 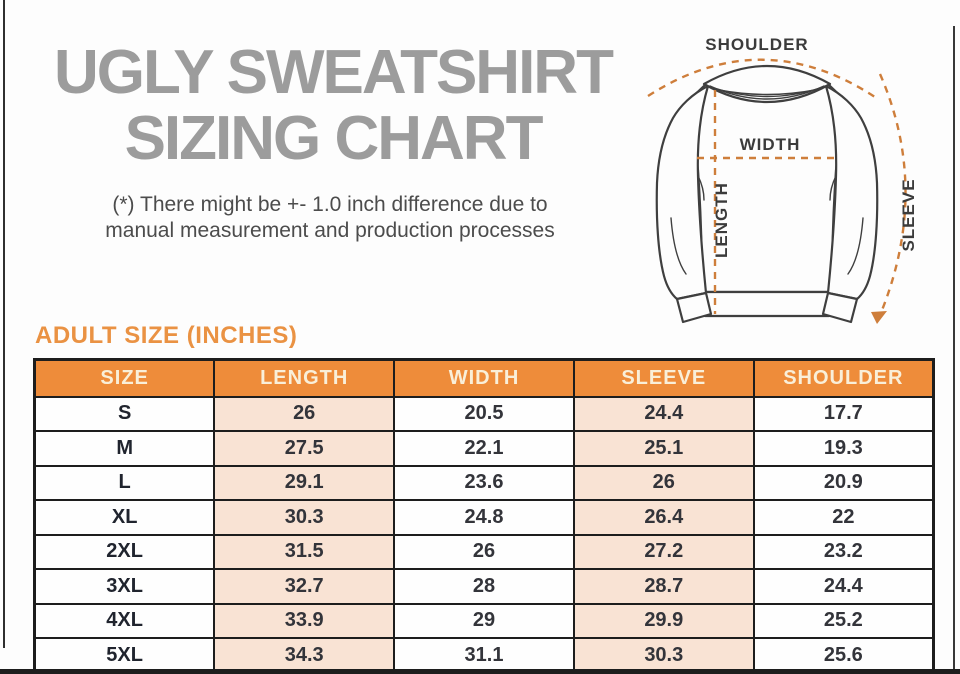 What do you see at coordinates (124, 551) in the screenshot?
I see `size-cell: 2XL` at bounding box center [124, 551].